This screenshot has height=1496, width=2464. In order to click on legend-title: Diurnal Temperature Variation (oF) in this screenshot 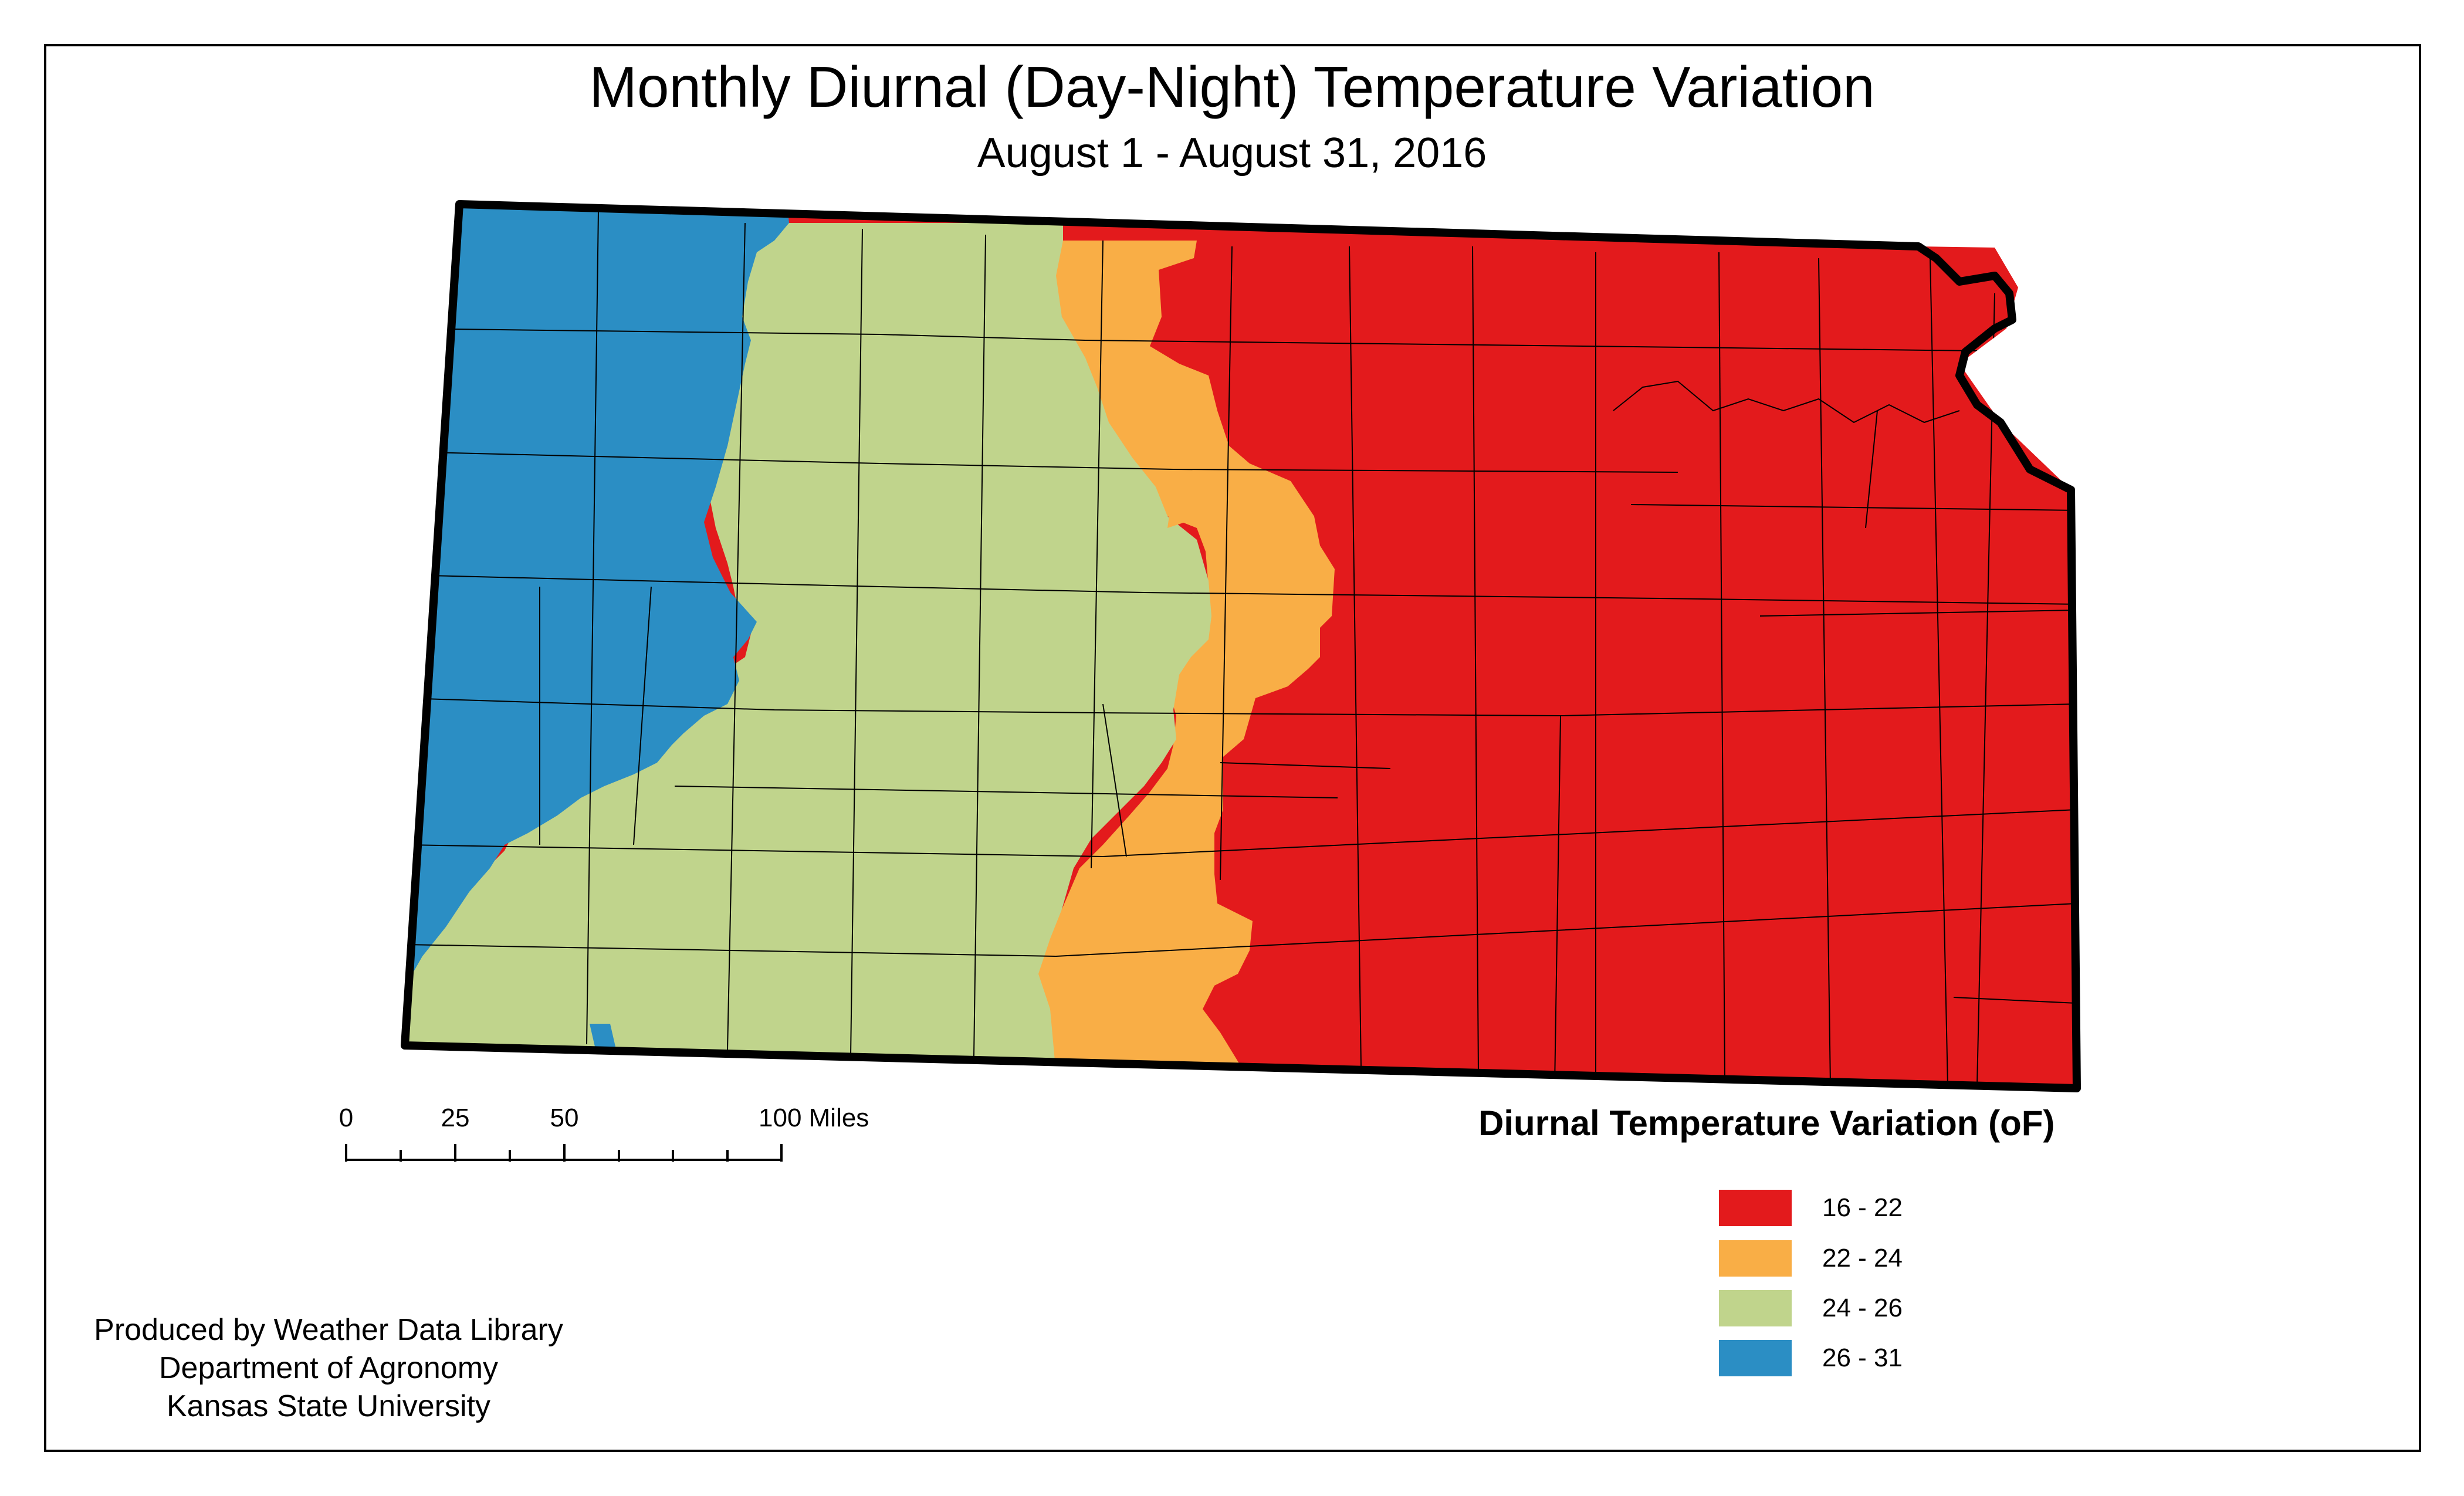, I will do `click(1766, 1123)`.